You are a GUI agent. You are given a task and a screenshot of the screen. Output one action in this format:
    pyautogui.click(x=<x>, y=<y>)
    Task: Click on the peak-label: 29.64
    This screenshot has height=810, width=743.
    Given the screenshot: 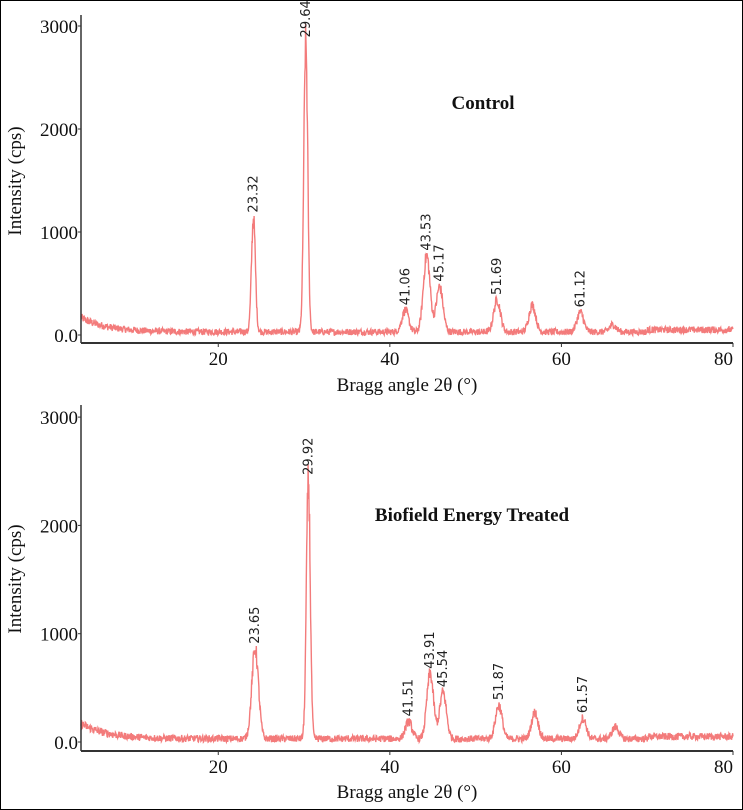 What is the action you would take?
    pyautogui.click(x=306, y=19)
    